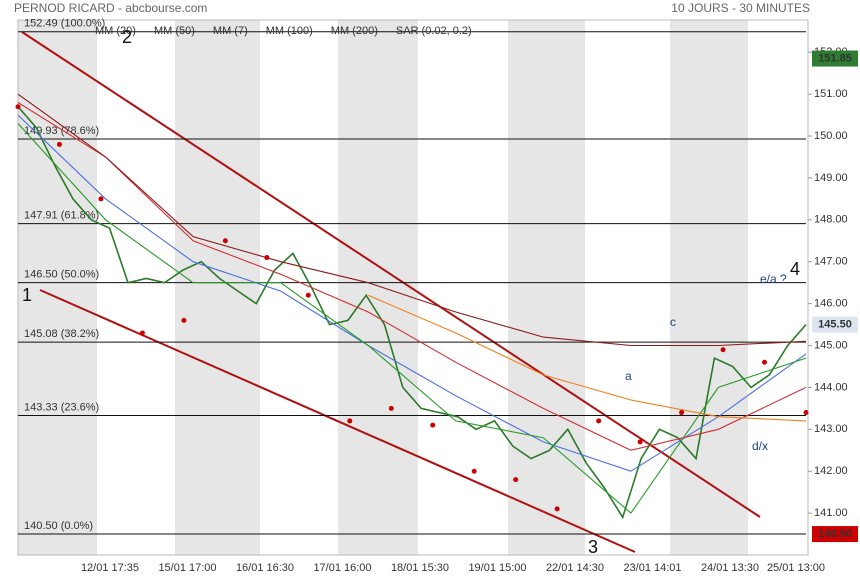 This screenshot has width=860, height=580. What do you see at coordinates (61, 131) in the screenshot?
I see `fib-label: 149.93 (78.6%)` at bounding box center [61, 131].